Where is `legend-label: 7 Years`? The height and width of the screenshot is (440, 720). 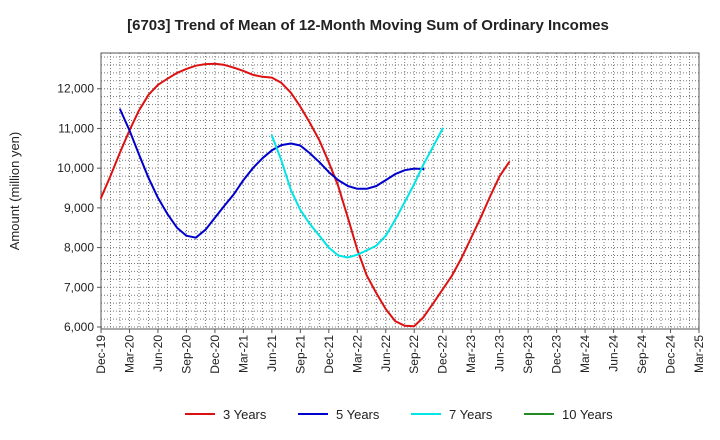
legend-label: 7 Years is located at coordinates (471, 414).